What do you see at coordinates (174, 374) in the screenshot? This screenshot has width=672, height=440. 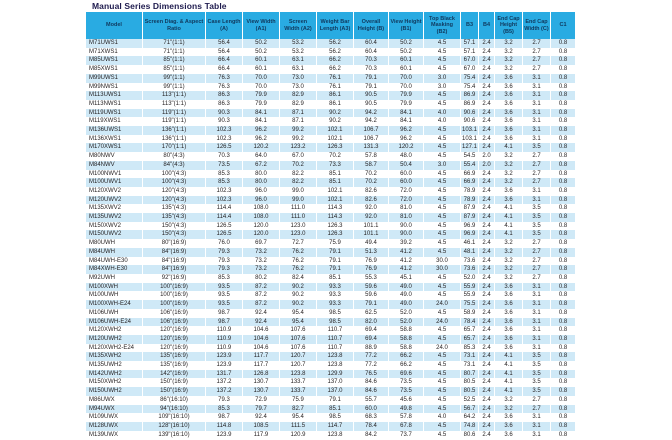 I see `table-cell: 142"(16:9)` at bounding box center [174, 374].